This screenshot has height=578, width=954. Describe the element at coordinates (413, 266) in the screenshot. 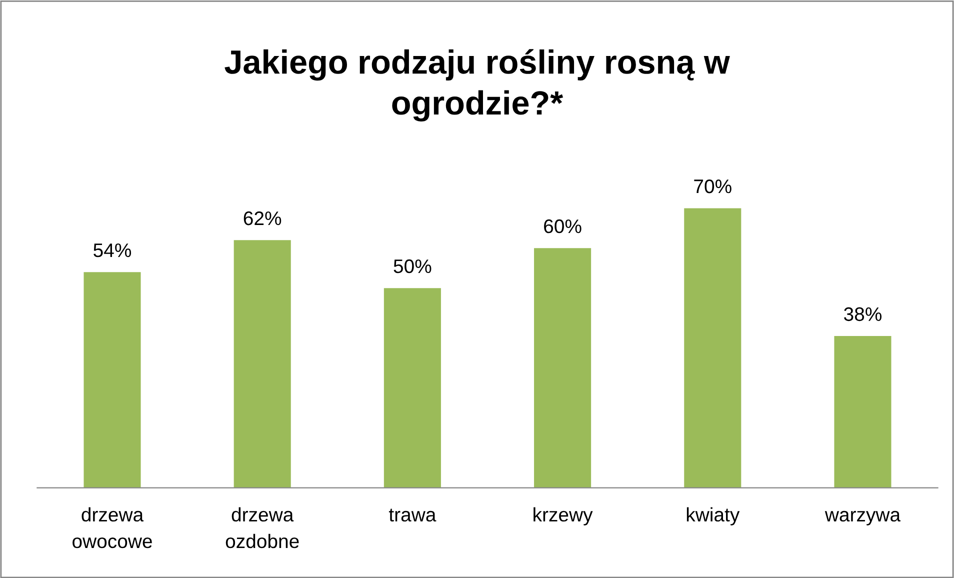

I see `data-label: 50%` at that location.